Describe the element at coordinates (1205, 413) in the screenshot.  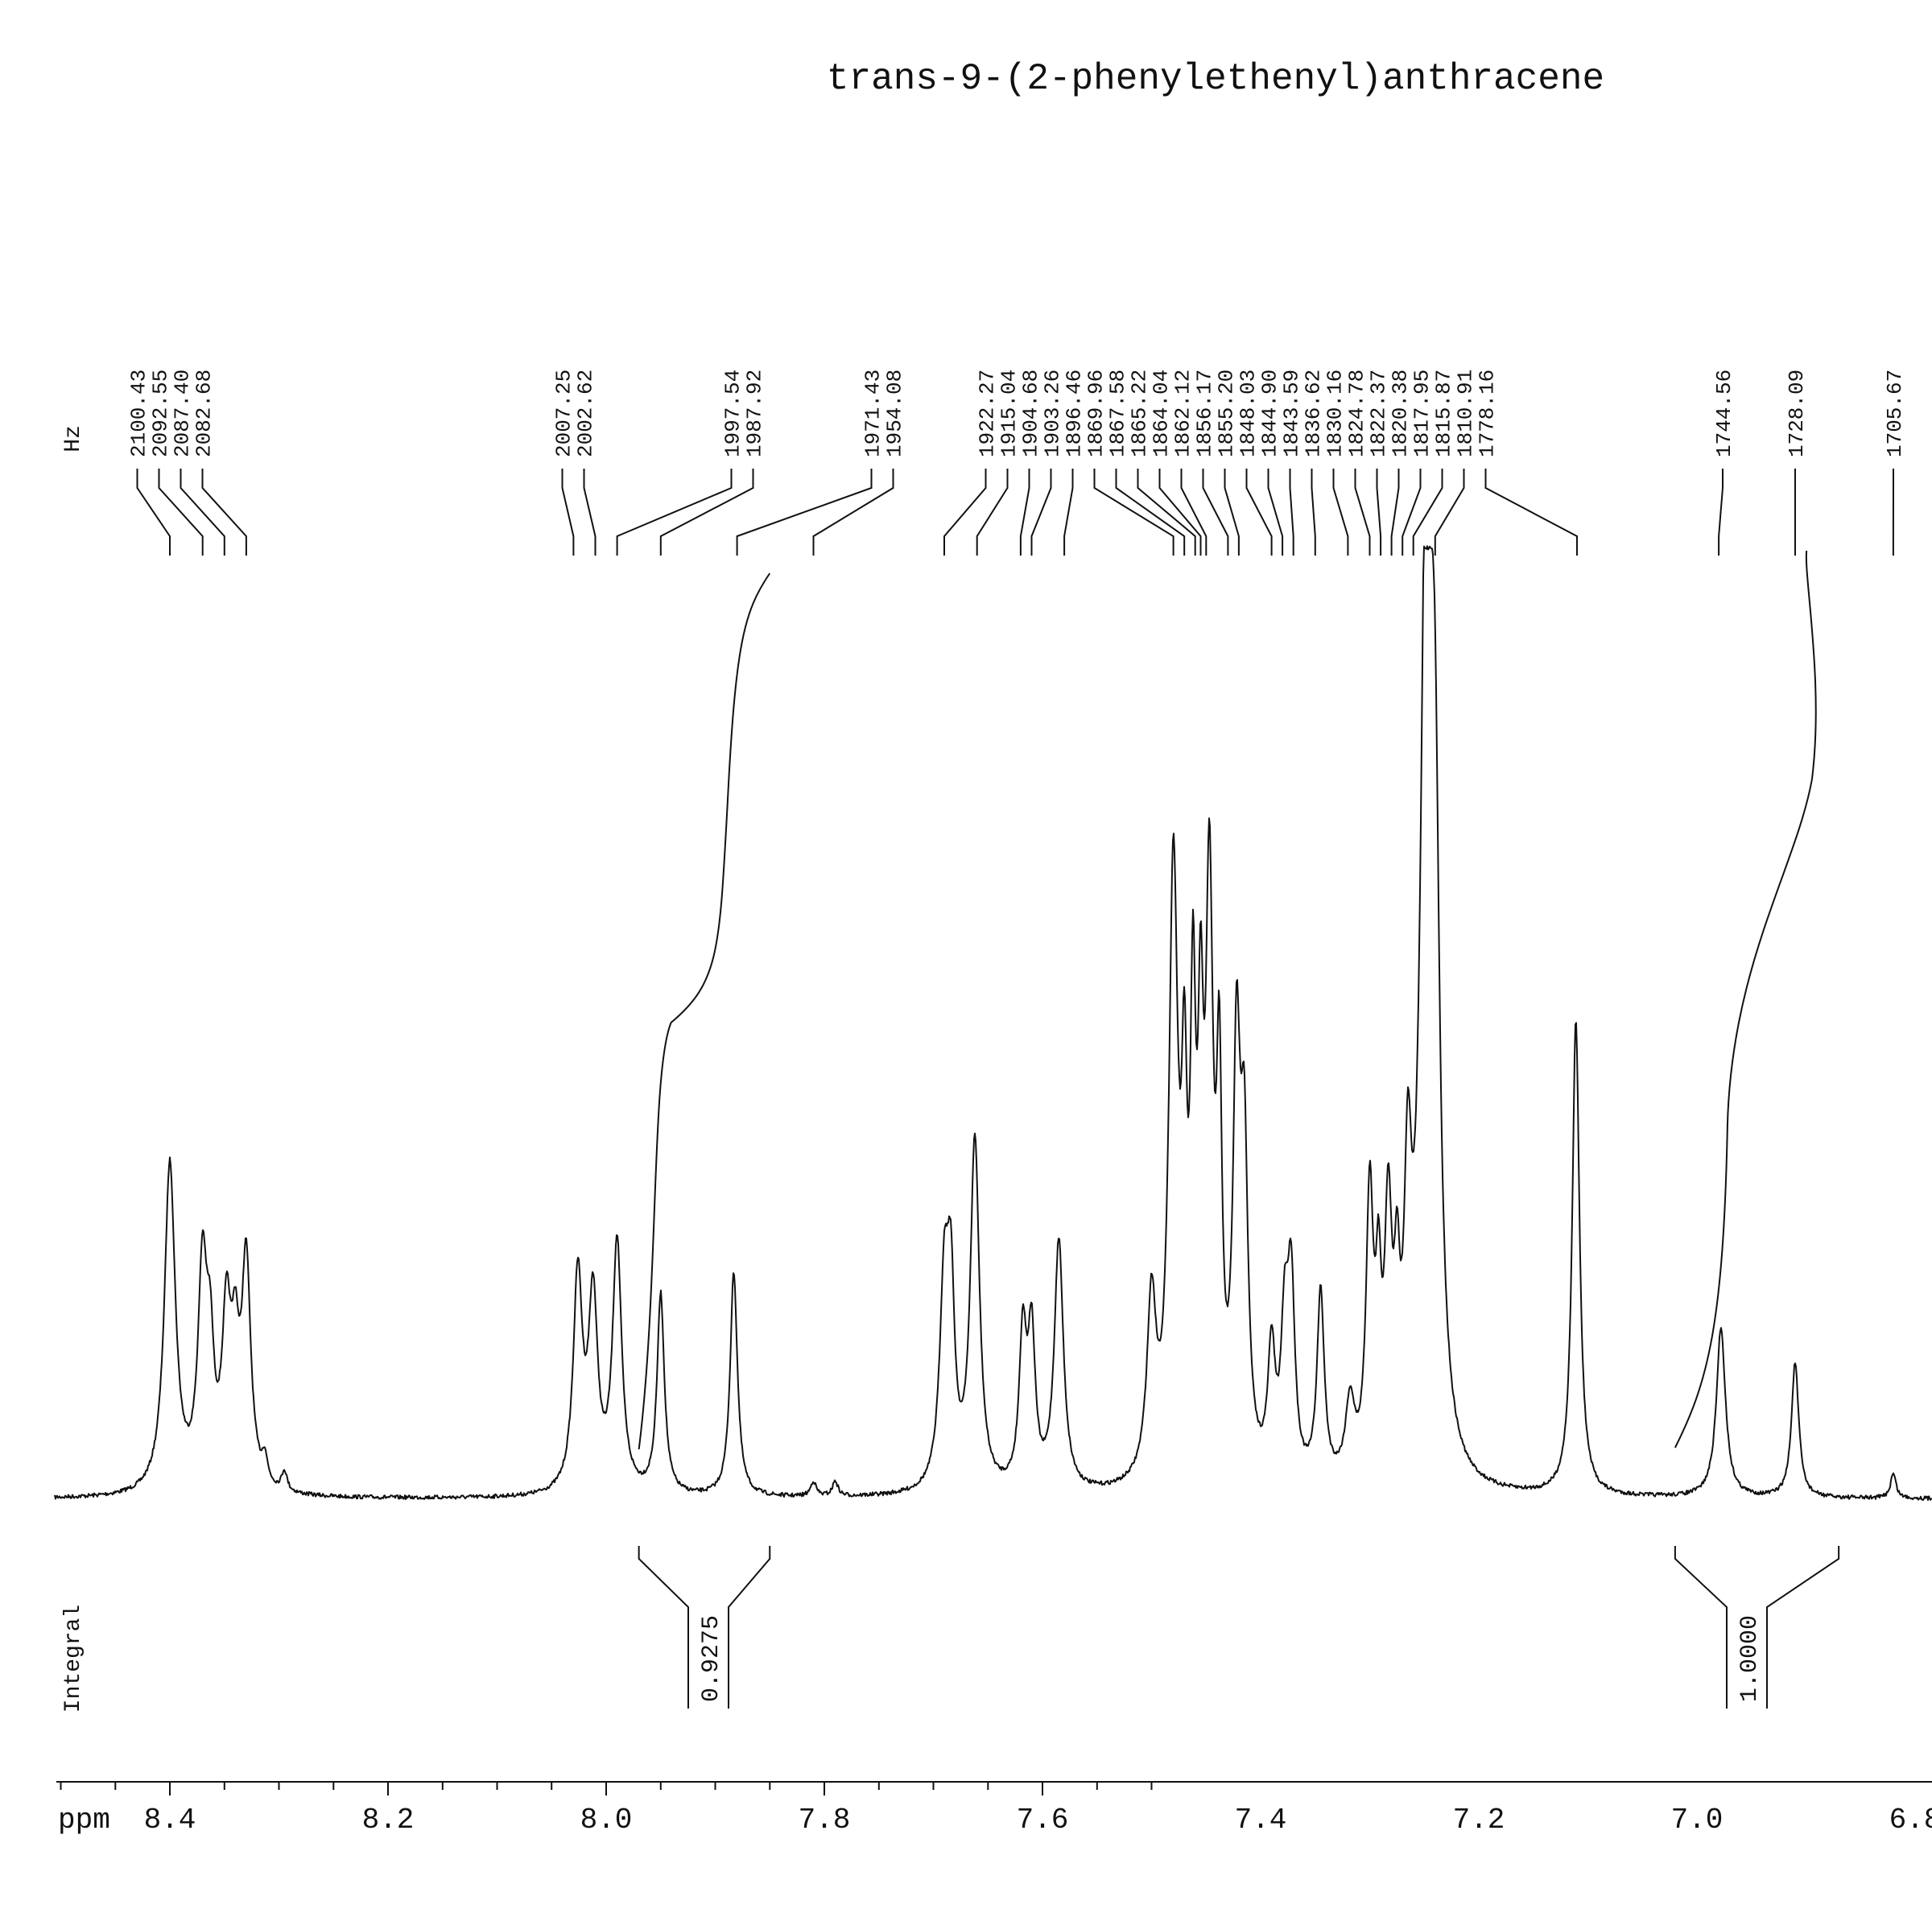
I see `peak-label: 1856.17` at that location.